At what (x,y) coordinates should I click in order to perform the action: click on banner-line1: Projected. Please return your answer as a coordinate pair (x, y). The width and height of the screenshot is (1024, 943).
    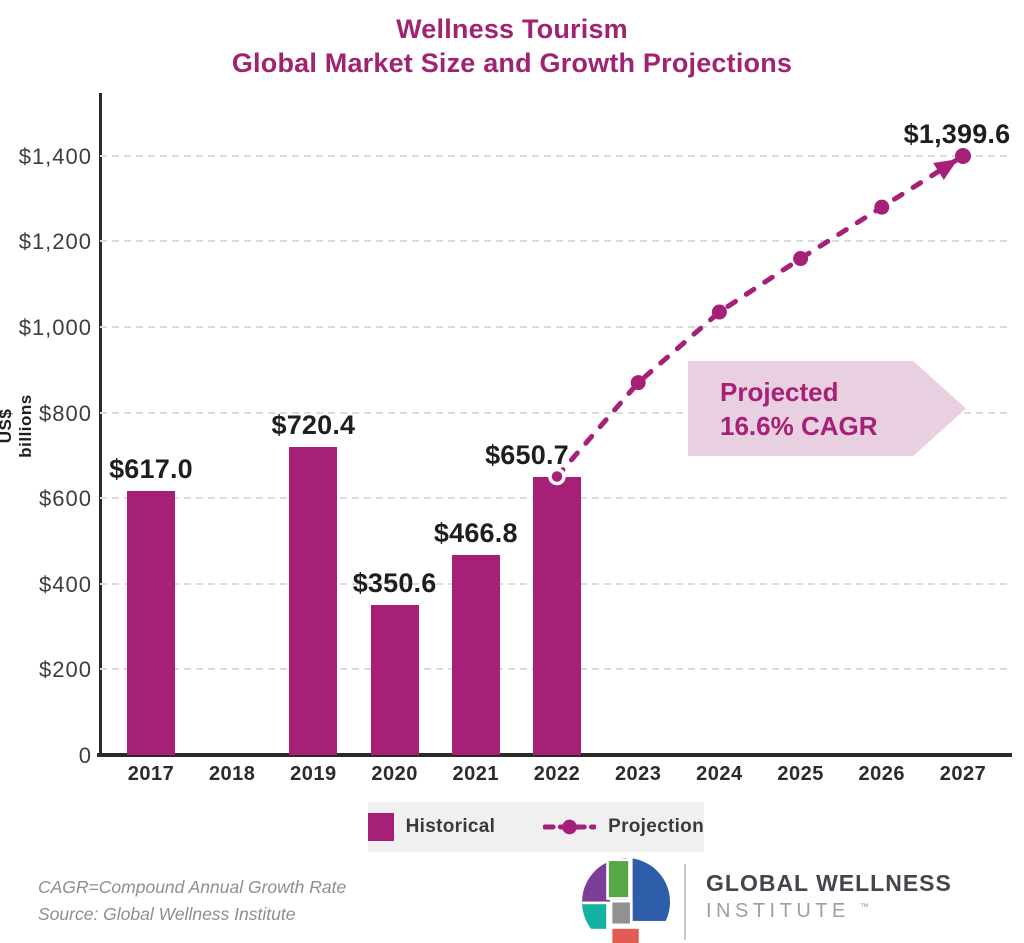
    Looking at the image, I should click on (779, 391).